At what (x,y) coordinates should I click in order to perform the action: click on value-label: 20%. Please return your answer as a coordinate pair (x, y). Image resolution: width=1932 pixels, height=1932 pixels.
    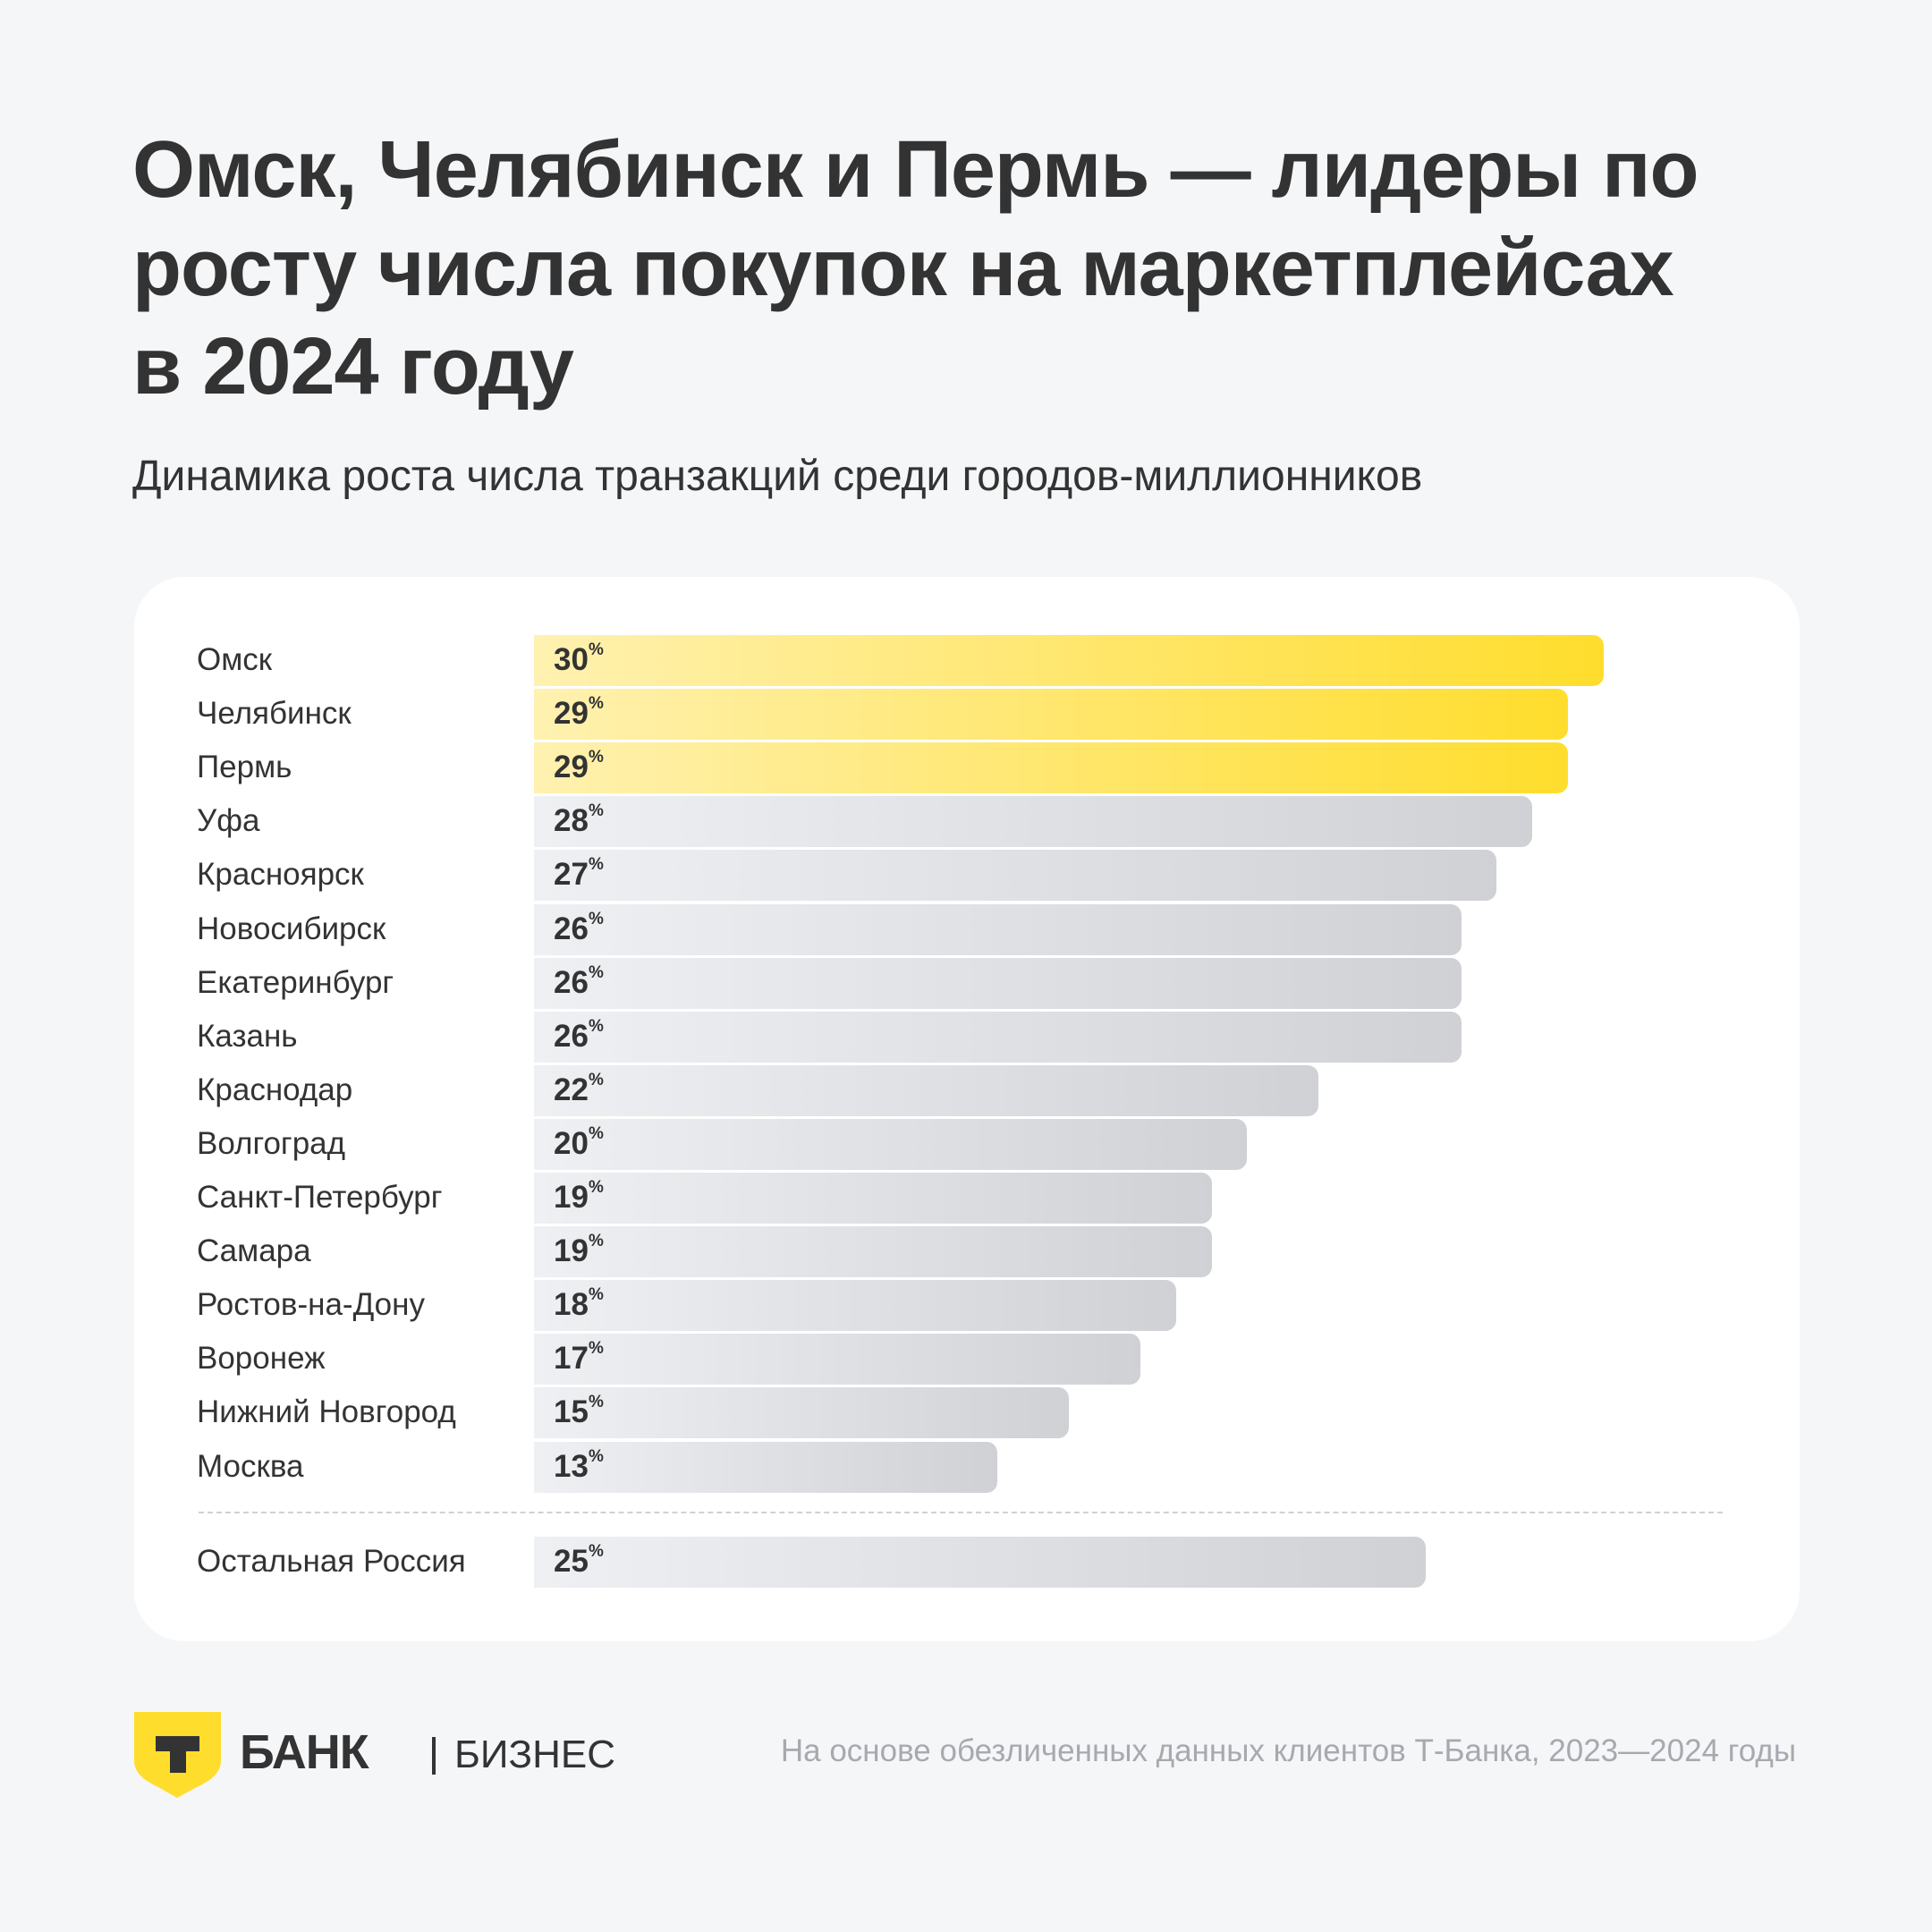
    Looking at the image, I should click on (579, 1142).